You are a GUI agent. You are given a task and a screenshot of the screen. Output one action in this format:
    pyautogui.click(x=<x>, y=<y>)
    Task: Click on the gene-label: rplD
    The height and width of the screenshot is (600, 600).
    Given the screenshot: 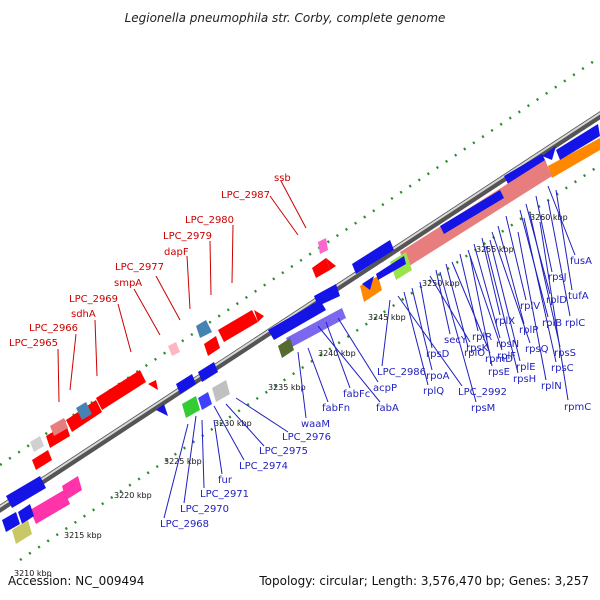 What is the action you would take?
    pyautogui.click(x=556, y=300)
    